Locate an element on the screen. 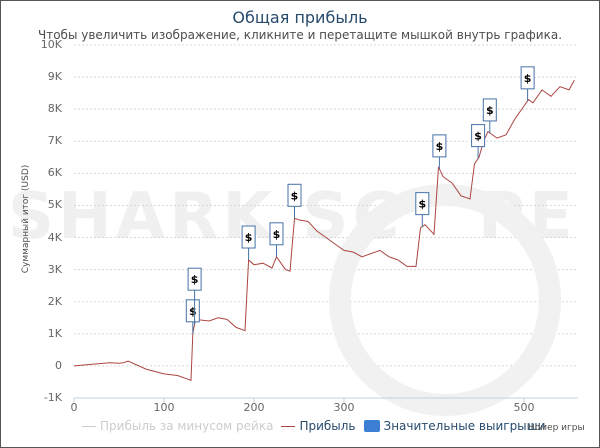  y-tick-label: 3K is located at coordinates (54, 269).